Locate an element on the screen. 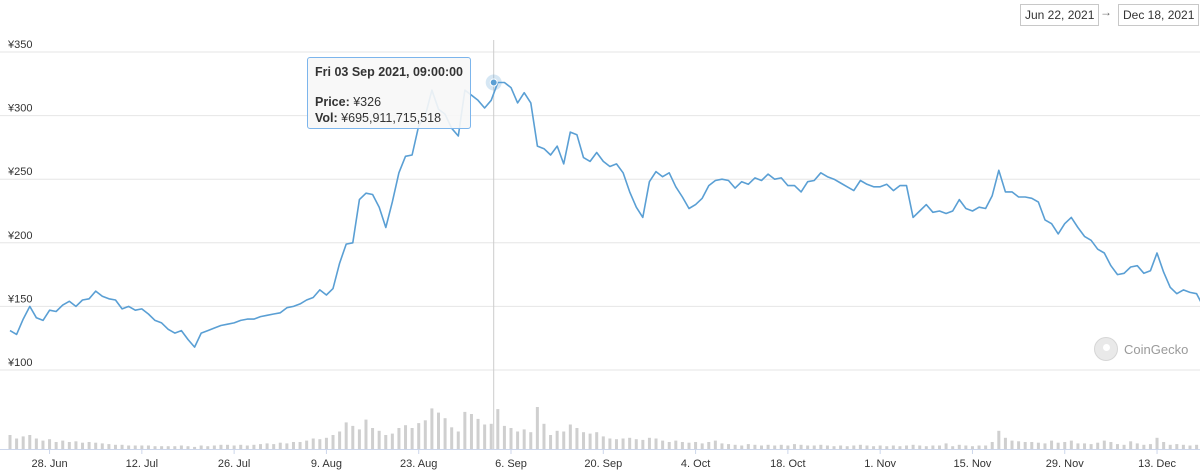 The height and width of the screenshot is (474, 1200). tooltip-vol-value: ¥695,911,715,518 is located at coordinates (391, 118).